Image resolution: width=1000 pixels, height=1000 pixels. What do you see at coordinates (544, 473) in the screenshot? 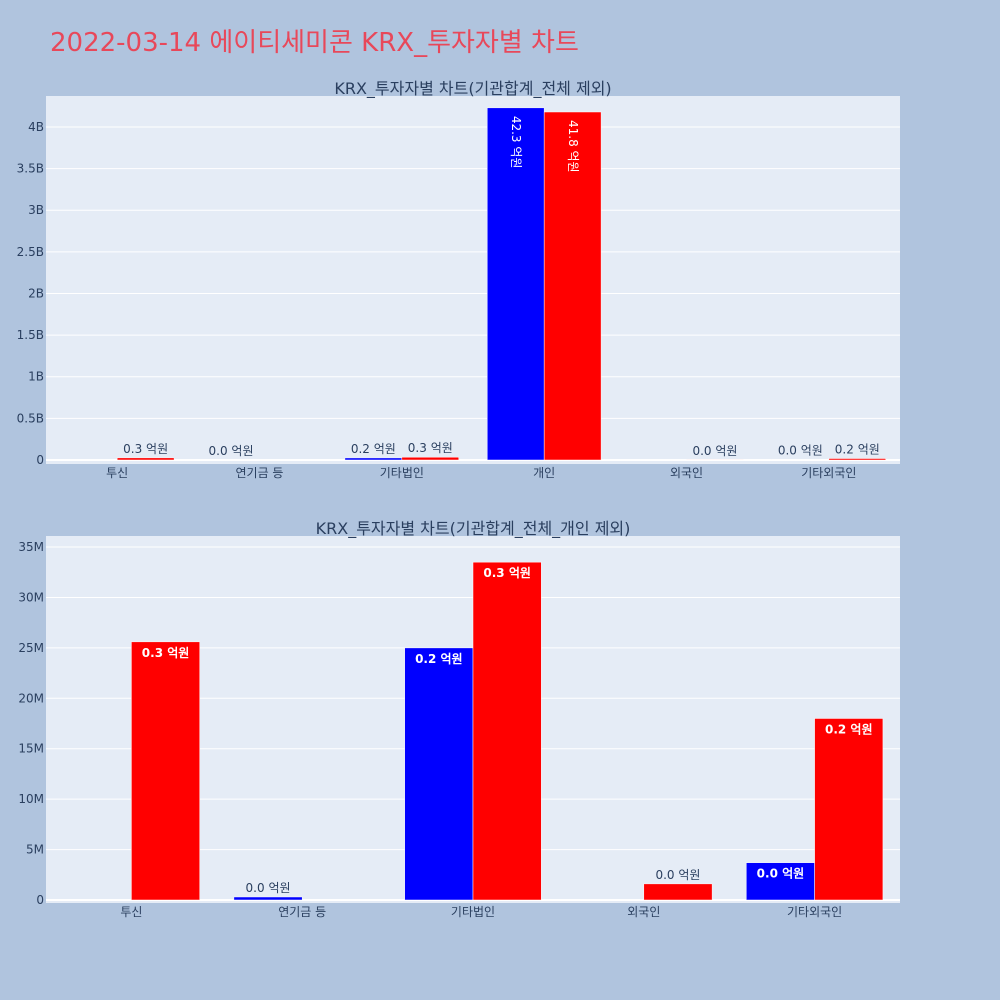
I see `x-tick-label: 개인` at bounding box center [544, 473].